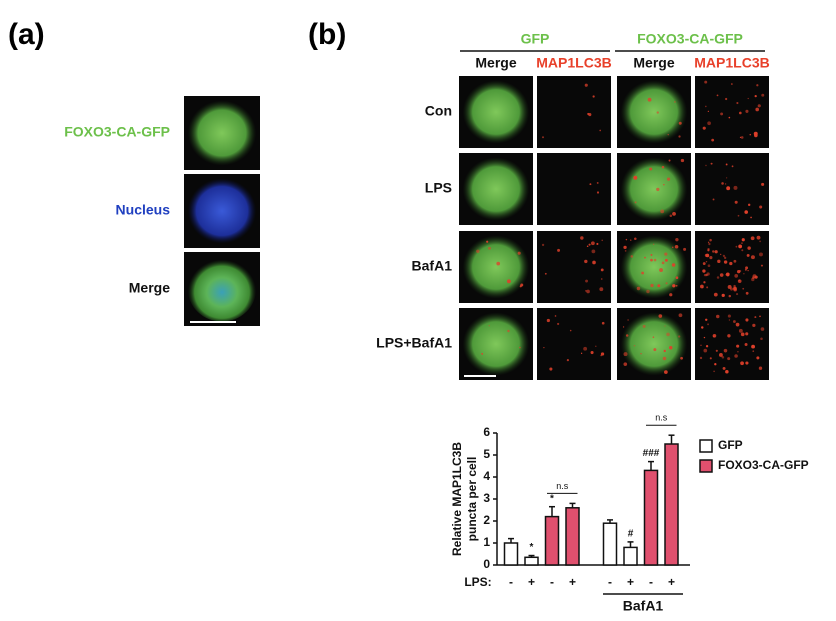 Image resolution: width=836 pixels, height=621 pixels. What do you see at coordinates (535, 39) in the screenshot?
I see `group-label: GFP` at bounding box center [535, 39].